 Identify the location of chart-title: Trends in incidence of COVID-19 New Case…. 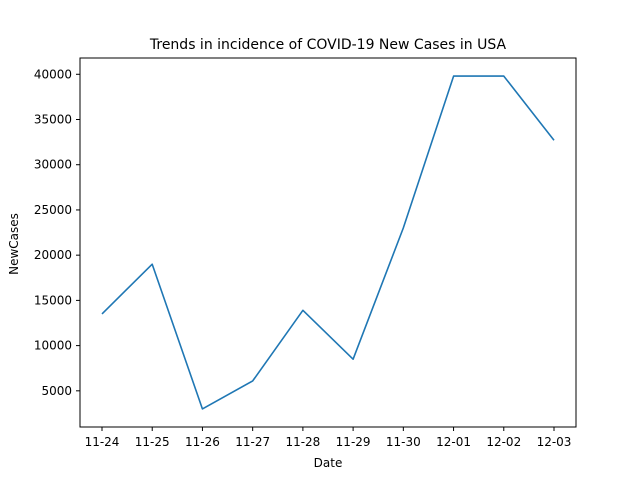
(328, 45).